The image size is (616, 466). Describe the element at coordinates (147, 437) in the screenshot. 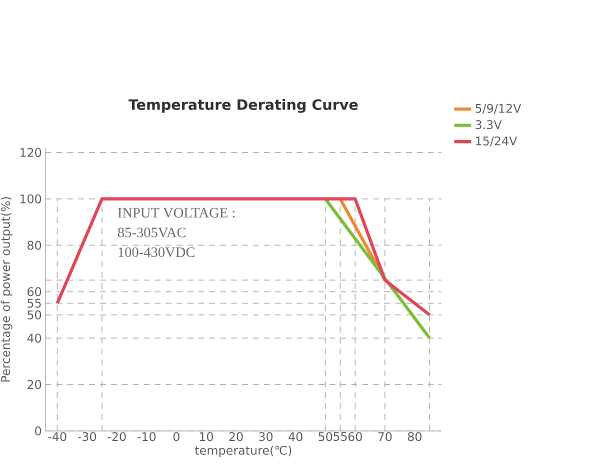

I see `x-tick-label: -10` at that location.